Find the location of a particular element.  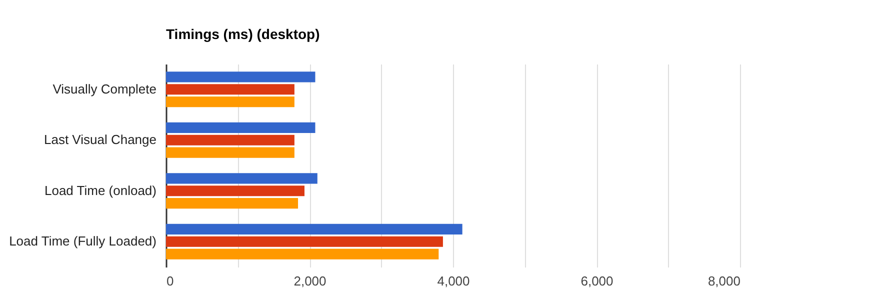

chart-title: Timings (ms) (desktop) is located at coordinates (243, 34).